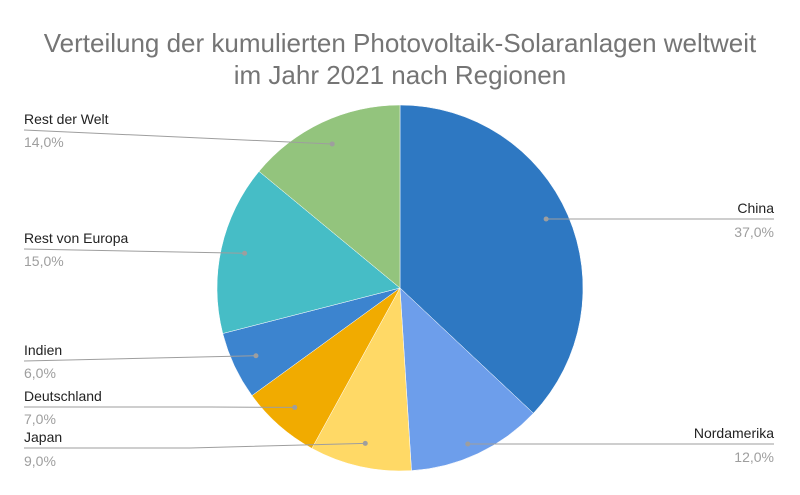 The image size is (800, 495). I want to click on slice-value-rest-der-welt: 14,0%, so click(44, 142).